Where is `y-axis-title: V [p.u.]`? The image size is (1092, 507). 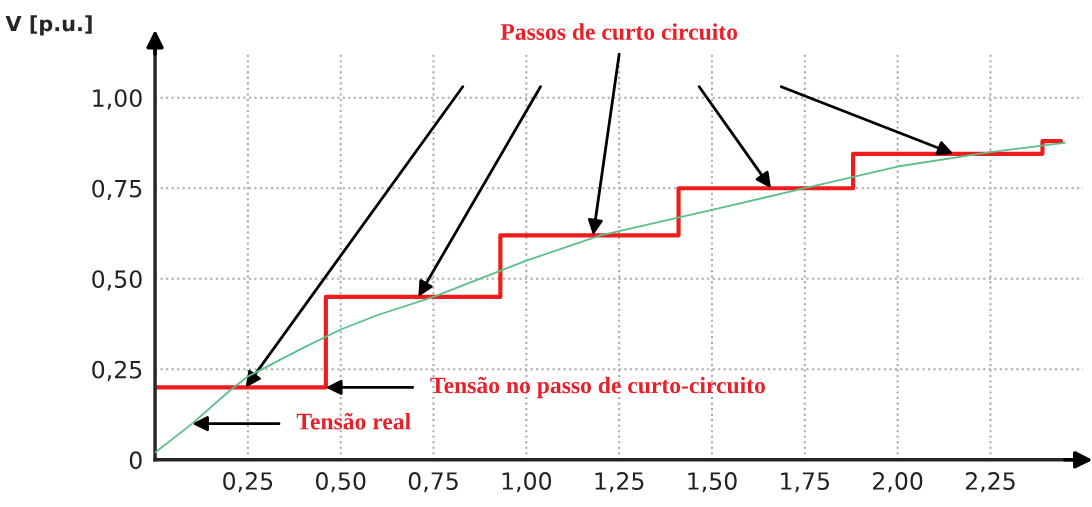
y-axis-title: V [p.u.] is located at coordinates (48, 25).